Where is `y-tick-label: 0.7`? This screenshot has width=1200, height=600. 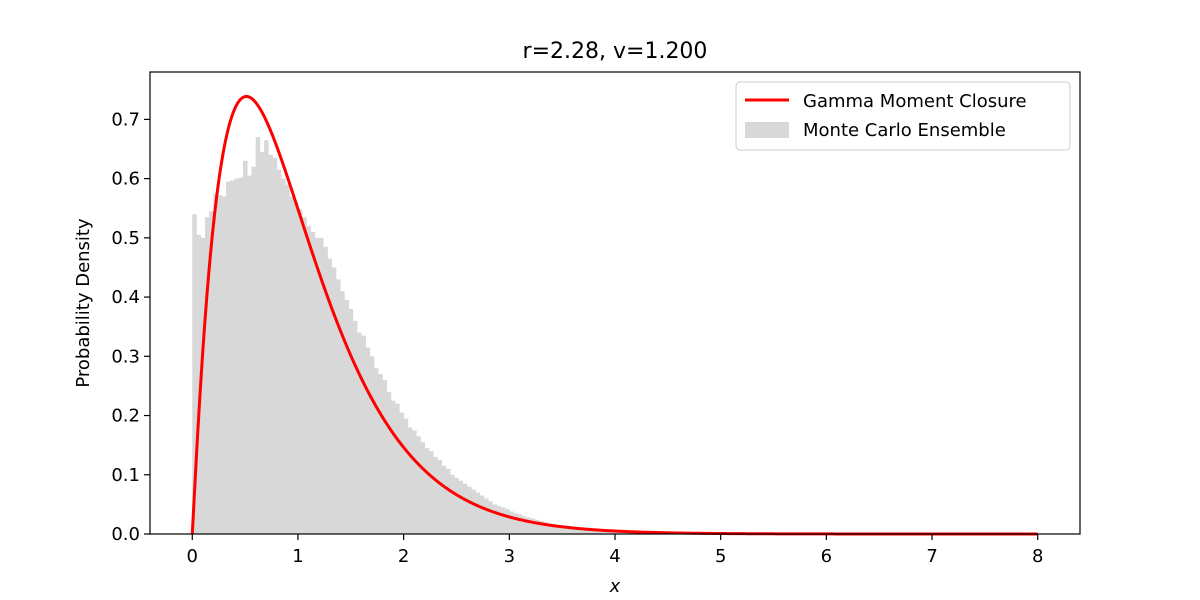
y-tick-label: 0.7 is located at coordinates (125, 119).